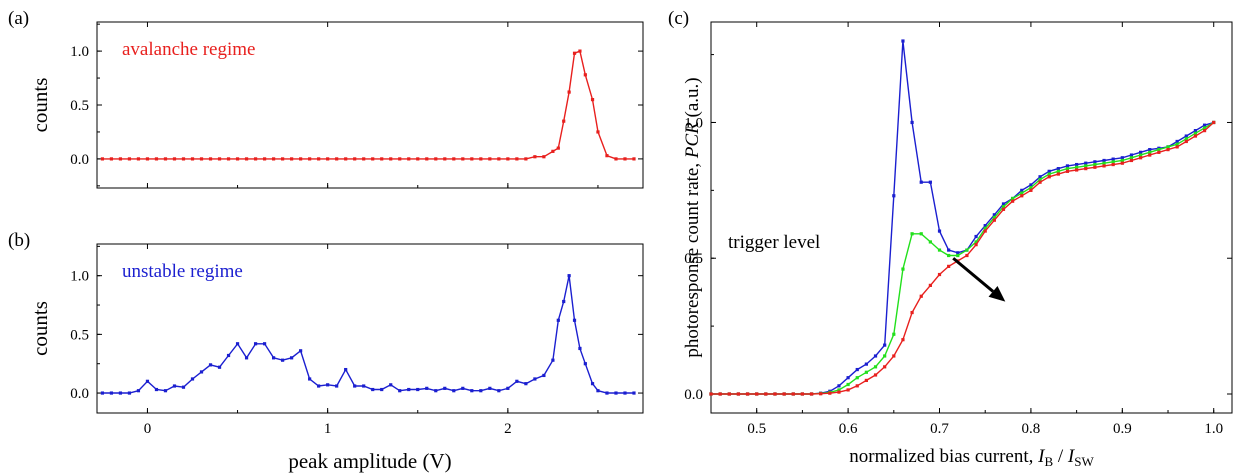  What do you see at coordinates (1213, 429) in the screenshot?
I see `x-tick-label: 1.0` at bounding box center [1213, 429].